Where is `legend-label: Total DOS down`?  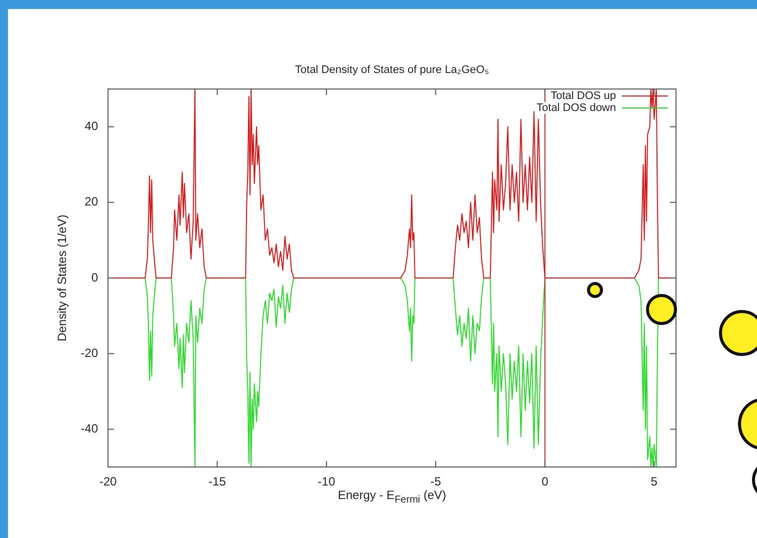 legend-label: Total DOS down is located at coordinates (576, 108).